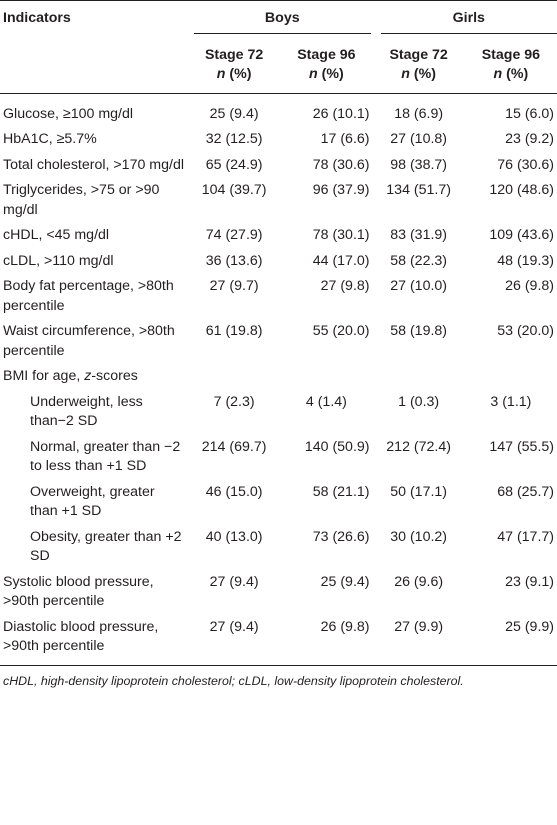 This screenshot has height=825, width=557. What do you see at coordinates (81, 200) in the screenshot?
I see `row-label: Triglycerides, >75 or >90 mg/dl` at bounding box center [81, 200].